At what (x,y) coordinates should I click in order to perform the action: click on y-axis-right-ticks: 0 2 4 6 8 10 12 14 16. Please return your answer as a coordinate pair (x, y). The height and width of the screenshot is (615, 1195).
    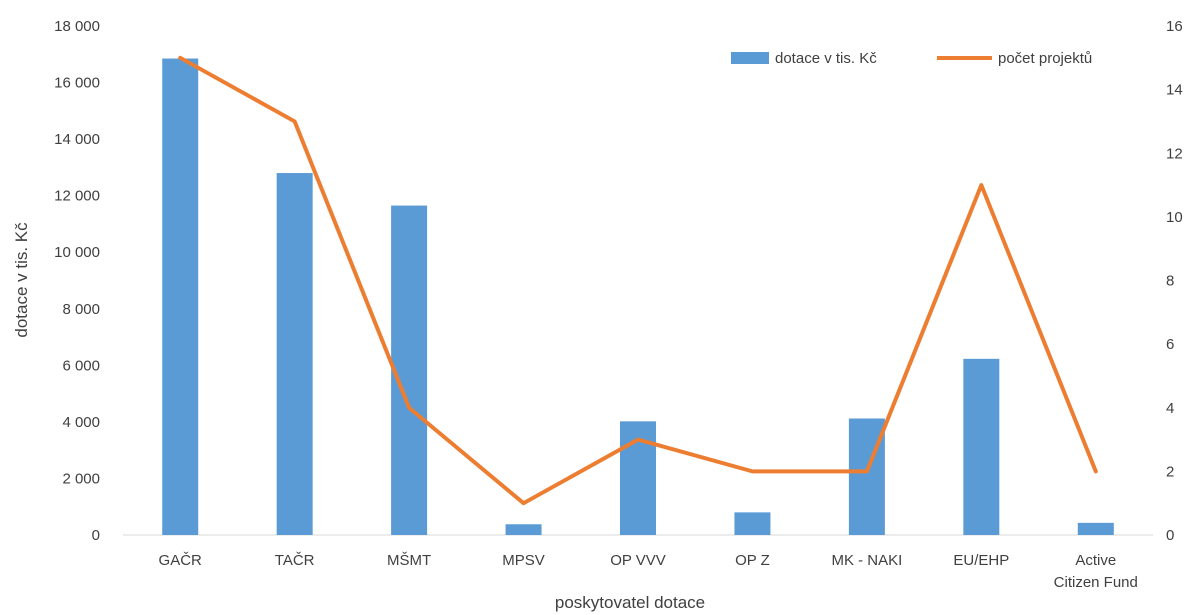
    Looking at the image, I should click on (1174, 281).